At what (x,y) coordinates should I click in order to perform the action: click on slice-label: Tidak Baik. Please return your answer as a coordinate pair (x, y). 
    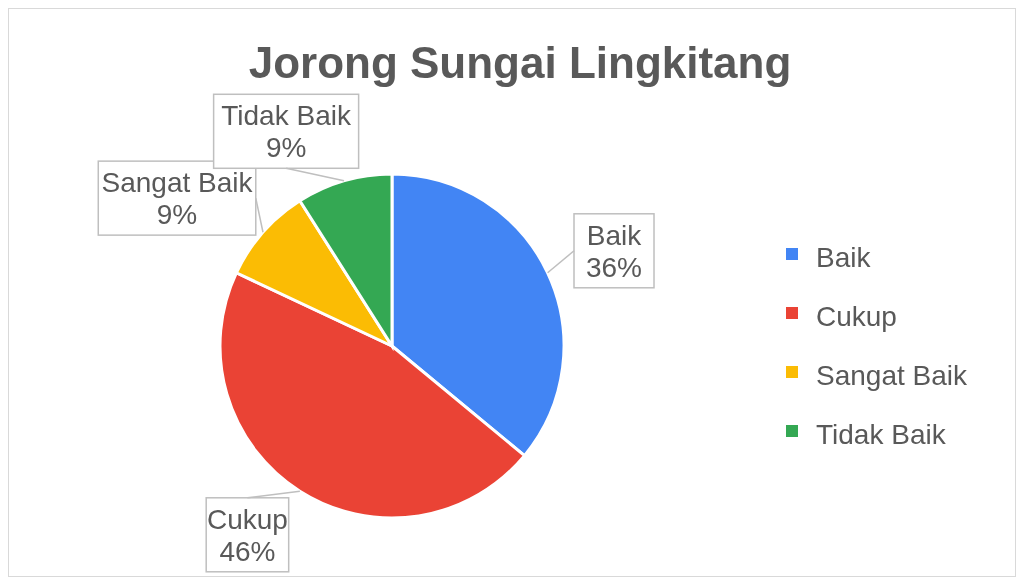
    Looking at the image, I should click on (286, 116).